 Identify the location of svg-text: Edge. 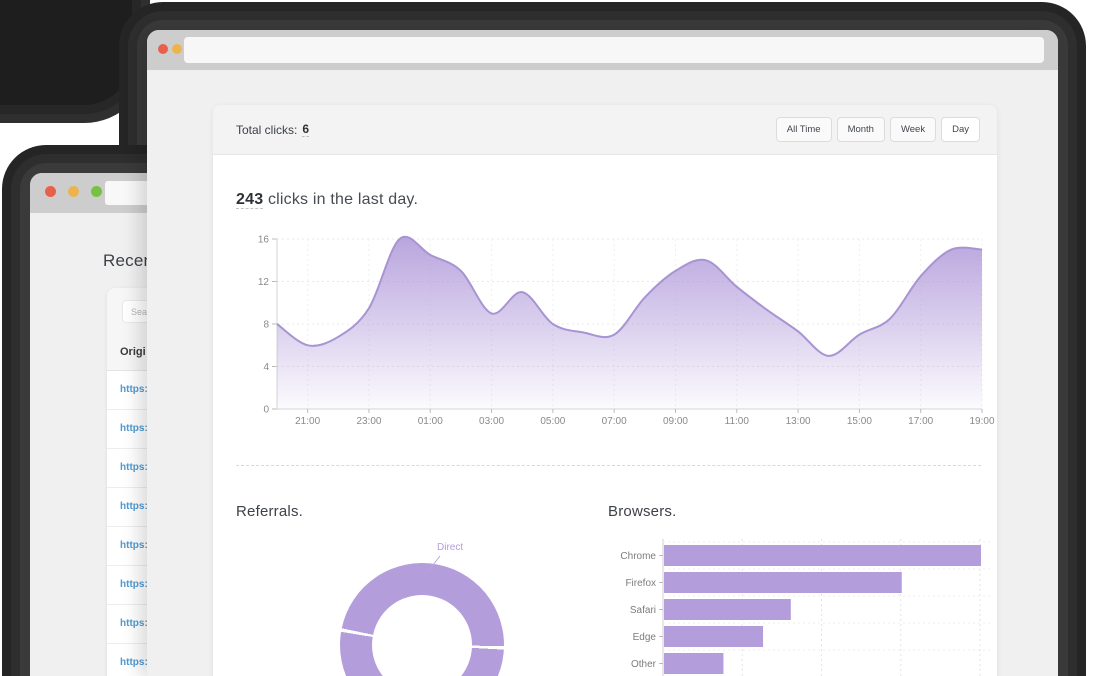
(645, 637).